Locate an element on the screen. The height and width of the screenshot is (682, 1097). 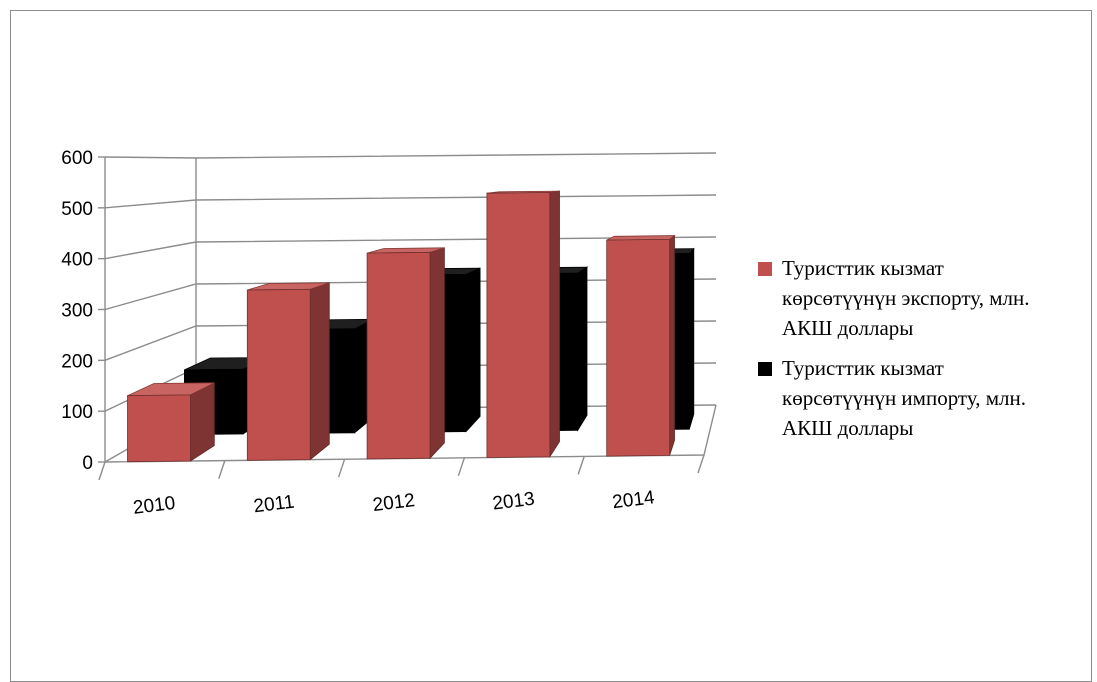
legend-swatch-export is located at coordinates (765, 269).